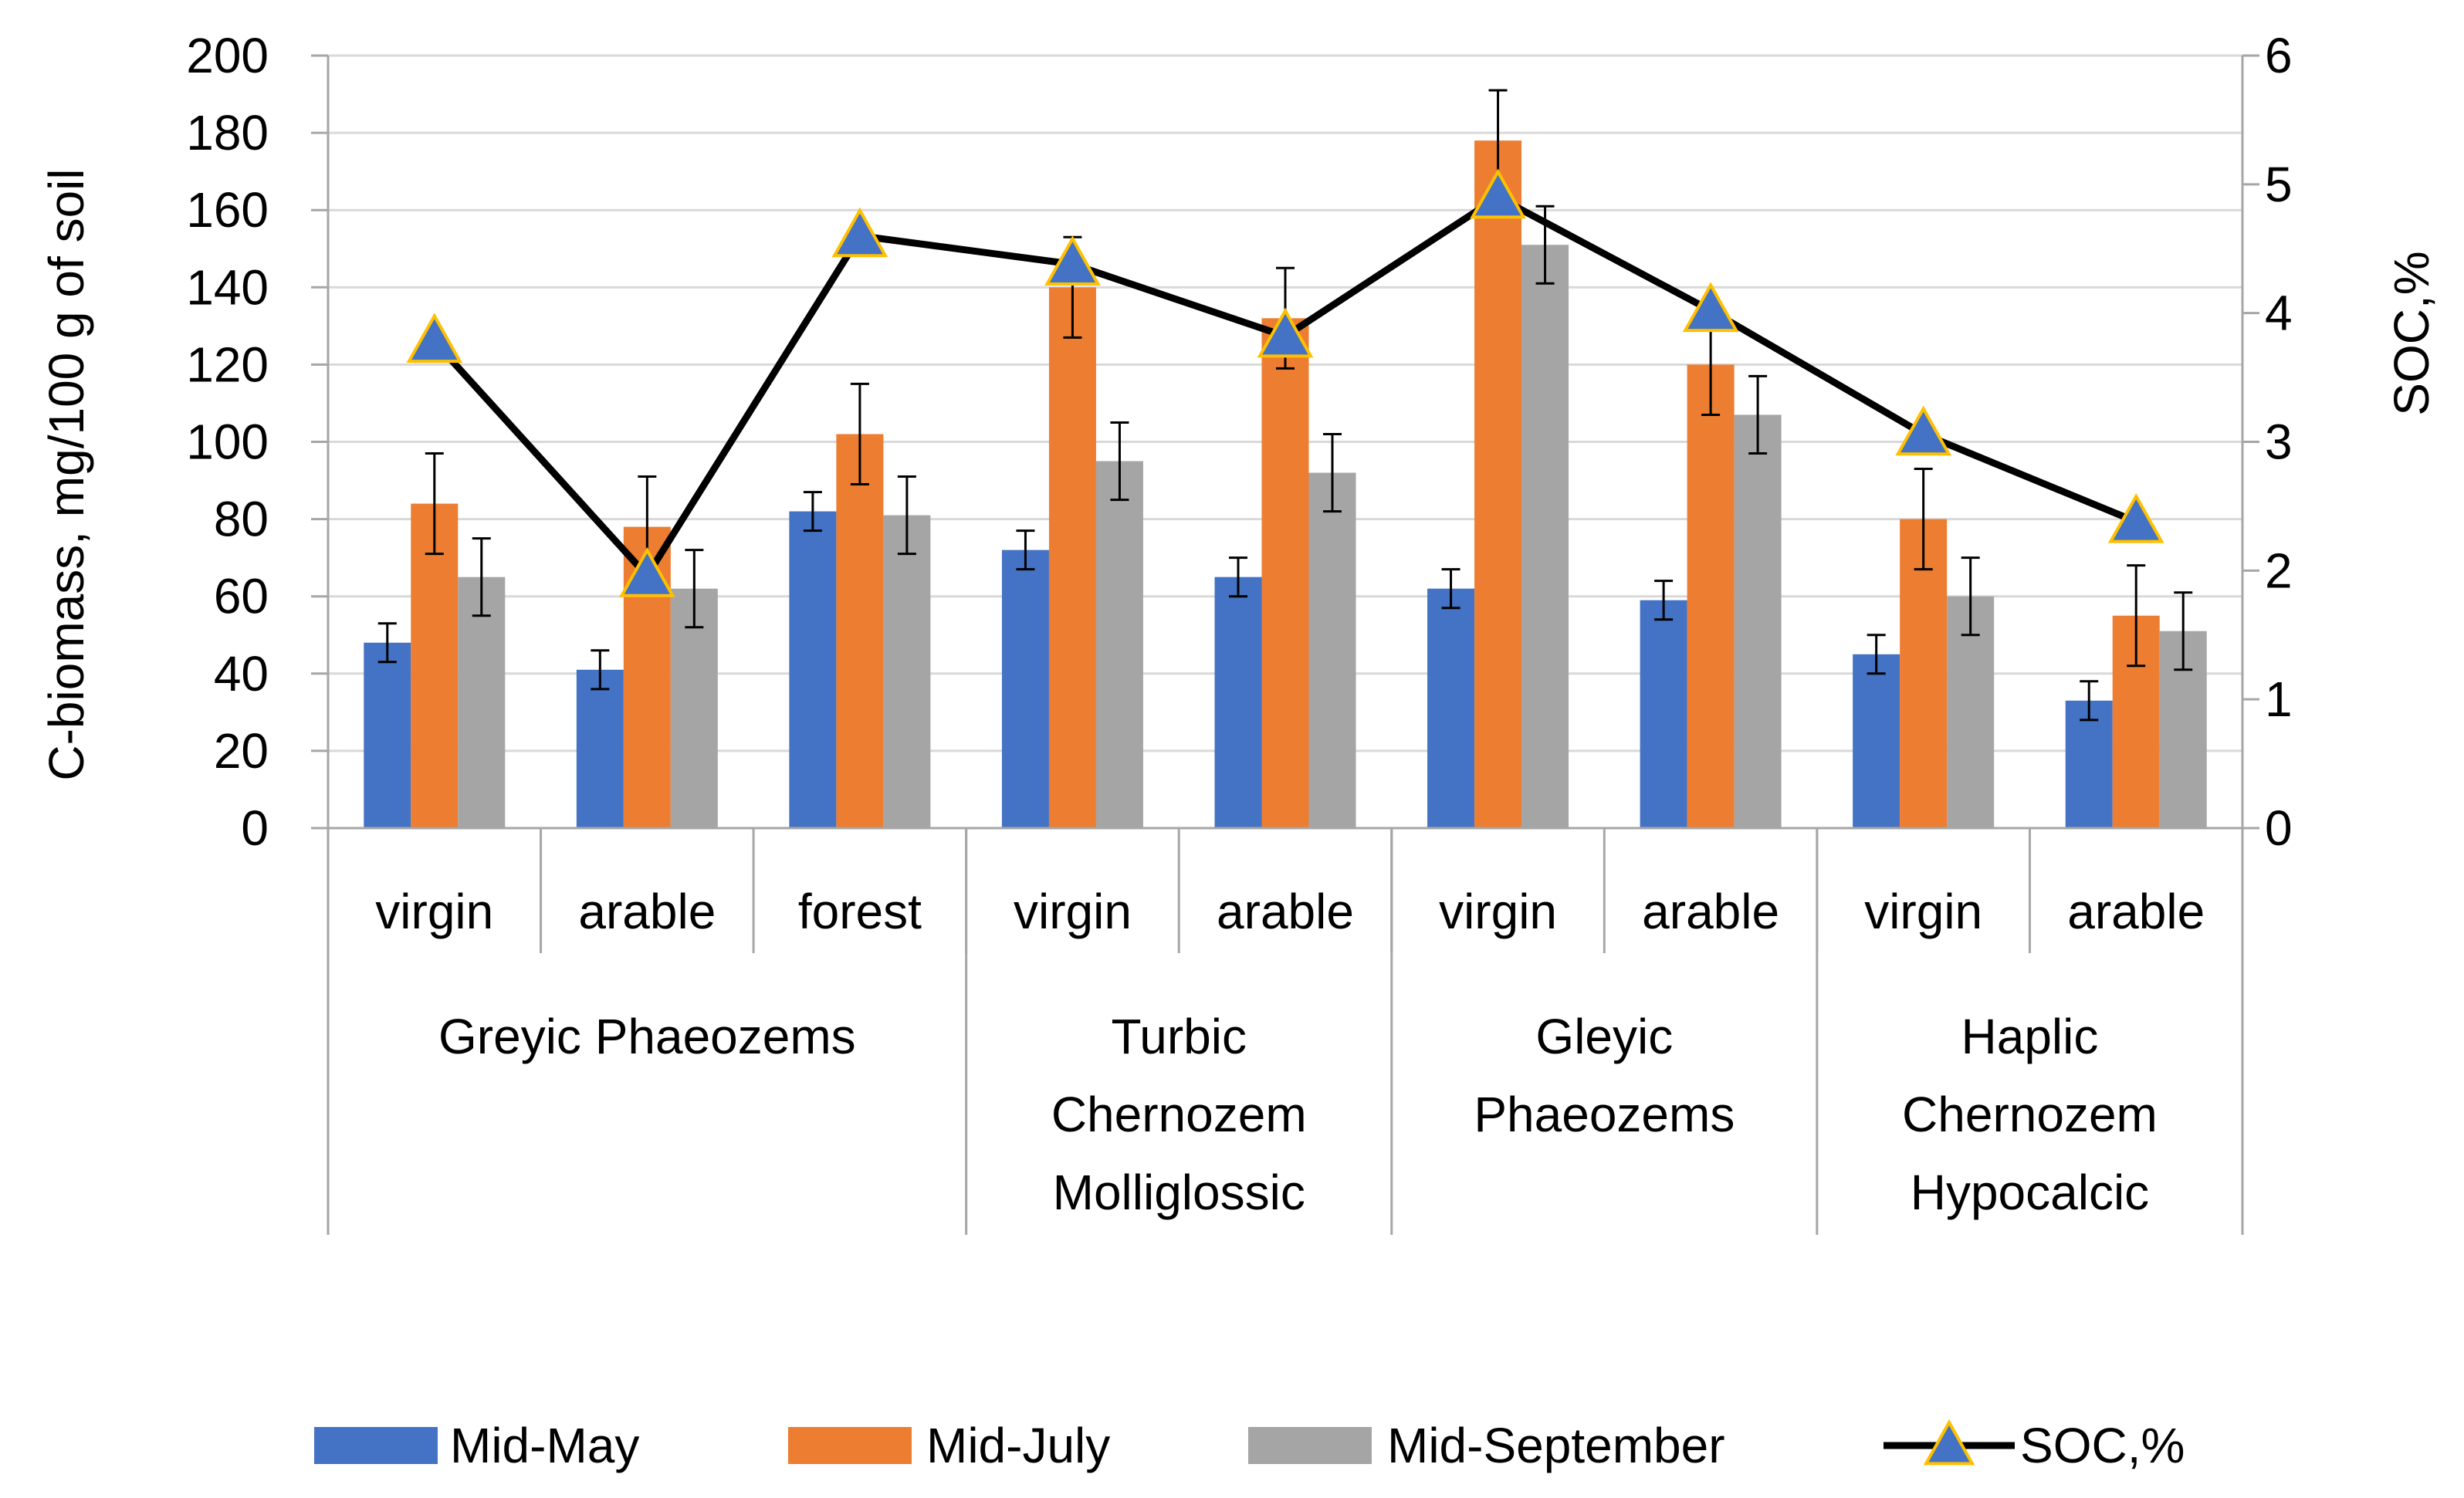 The height and width of the screenshot is (1498, 2464). Describe the element at coordinates (2279, 55) in the screenshot. I see `y2-tick-6: 6` at that location.